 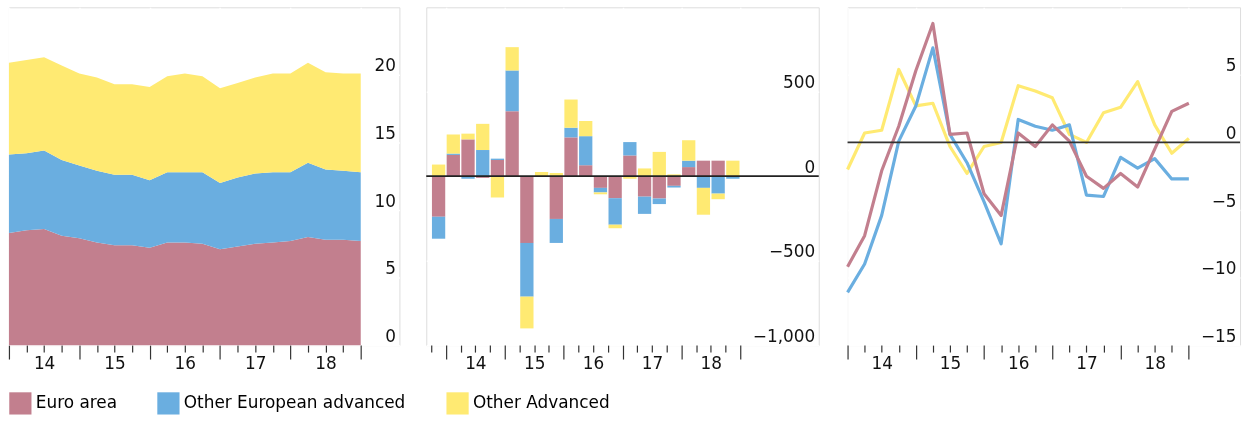 I want to click on legend-label: Other Advanced, so click(x=541, y=402).